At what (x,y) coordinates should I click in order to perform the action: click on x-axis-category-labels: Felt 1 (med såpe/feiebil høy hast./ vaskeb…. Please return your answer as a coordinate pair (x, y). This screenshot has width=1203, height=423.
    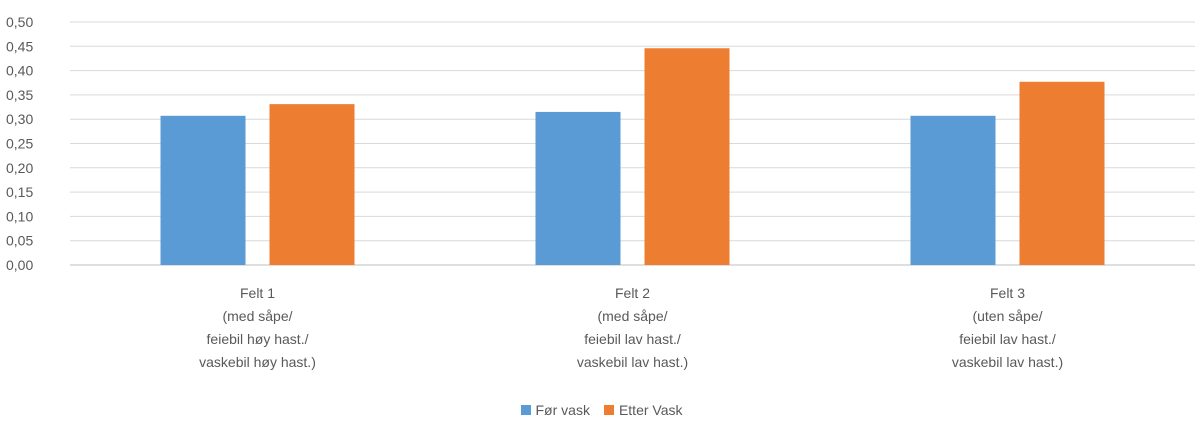
    Looking at the image, I should click on (631, 327).